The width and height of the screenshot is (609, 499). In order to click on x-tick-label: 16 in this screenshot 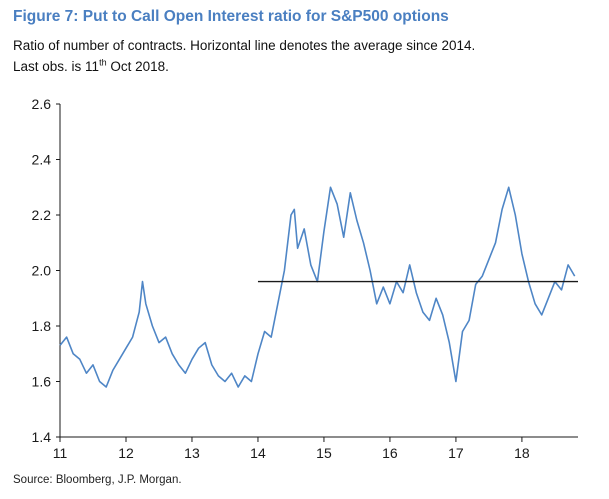, I will do `click(390, 453)`.